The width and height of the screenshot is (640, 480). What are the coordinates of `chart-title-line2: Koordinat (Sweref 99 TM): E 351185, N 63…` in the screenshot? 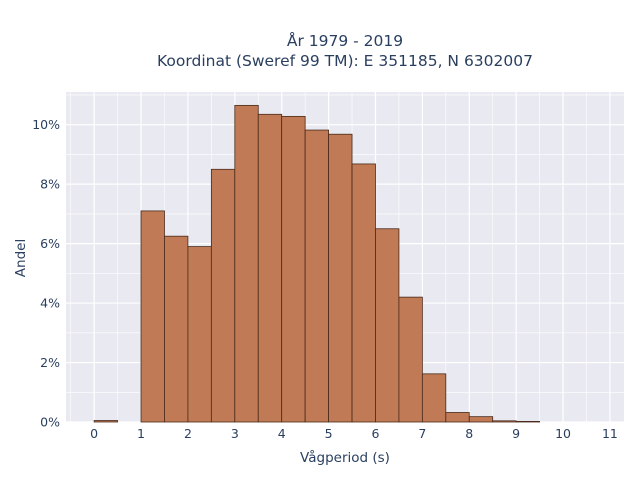 It's located at (345, 61).